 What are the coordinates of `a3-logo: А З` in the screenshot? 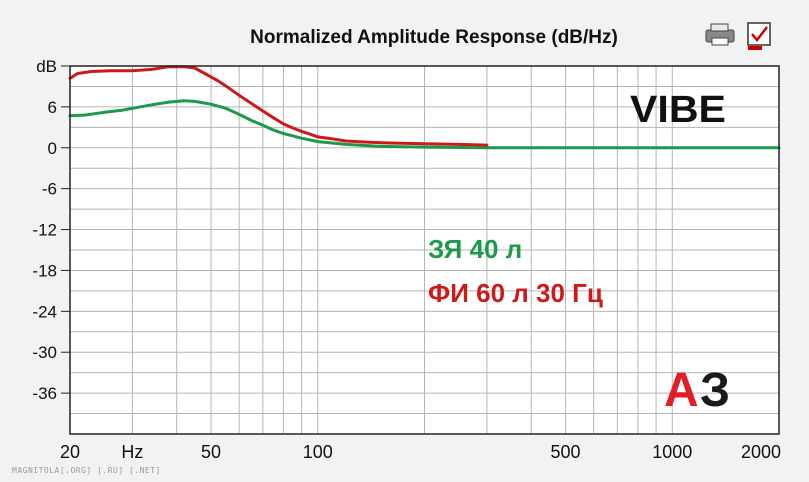 It's located at (697, 390).